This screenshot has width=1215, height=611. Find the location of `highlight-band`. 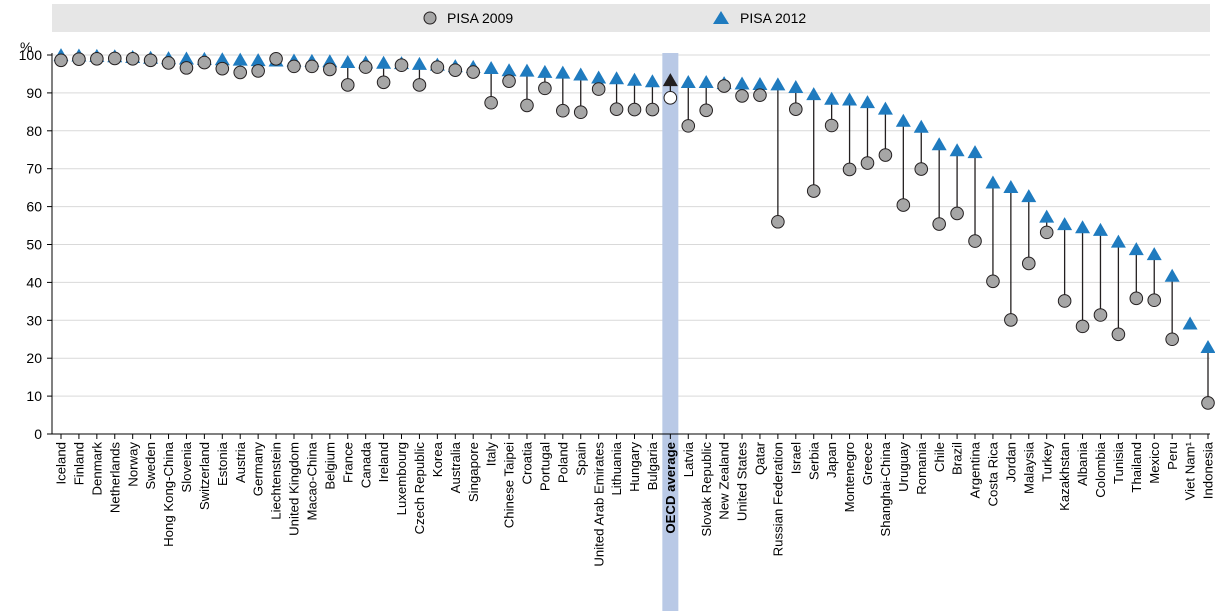

highlight-band is located at coordinates (670, 332).